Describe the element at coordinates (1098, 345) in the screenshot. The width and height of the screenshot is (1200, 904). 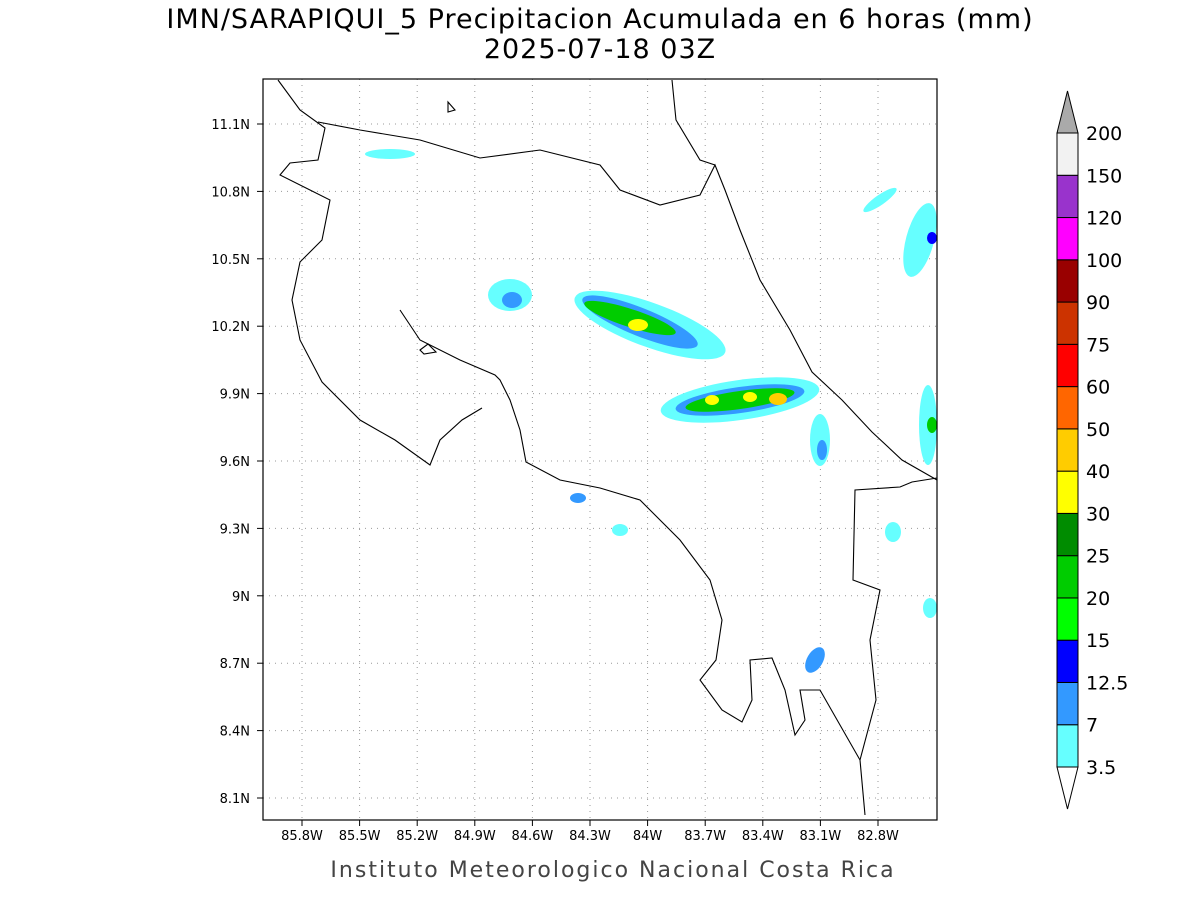
I see `colorbar-label: 75` at that location.